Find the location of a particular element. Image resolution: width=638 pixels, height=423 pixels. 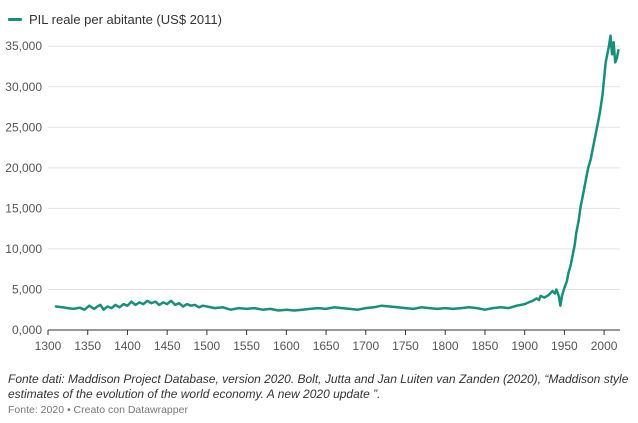

x-tick-label: 1650 is located at coordinates (326, 346).